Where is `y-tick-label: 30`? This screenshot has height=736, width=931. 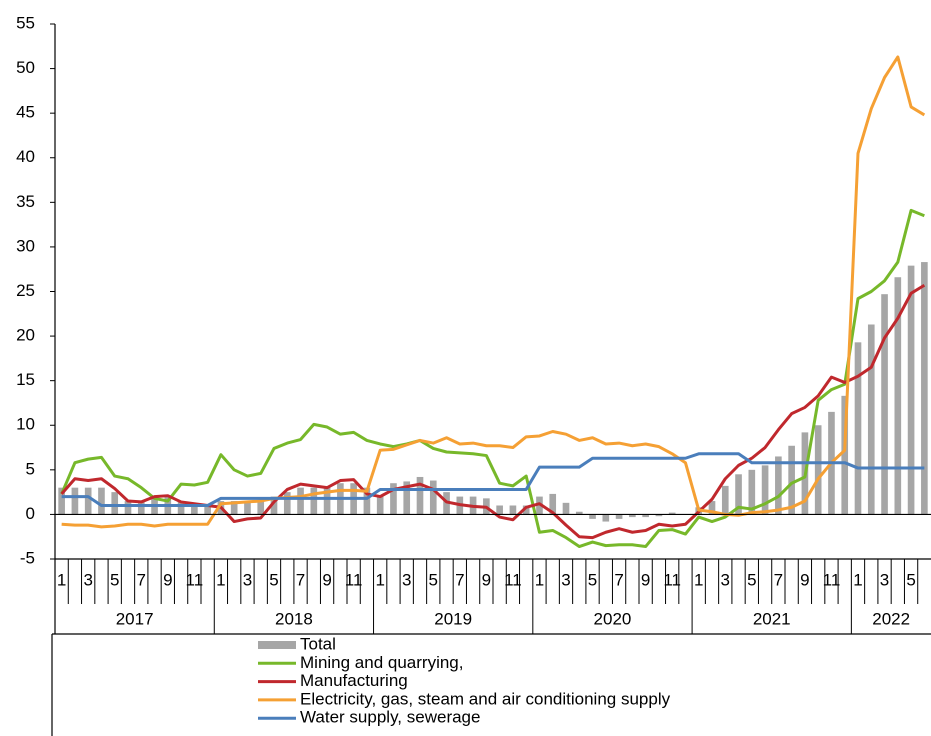 y-tick-label: 30 is located at coordinates (25, 245).